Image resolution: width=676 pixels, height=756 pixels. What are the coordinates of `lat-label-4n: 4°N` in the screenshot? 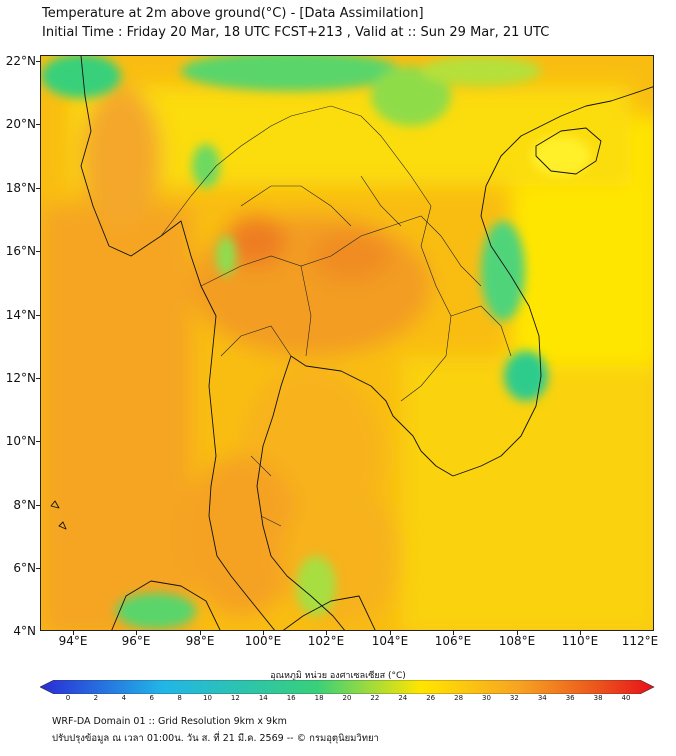 It's located at (24, 631).